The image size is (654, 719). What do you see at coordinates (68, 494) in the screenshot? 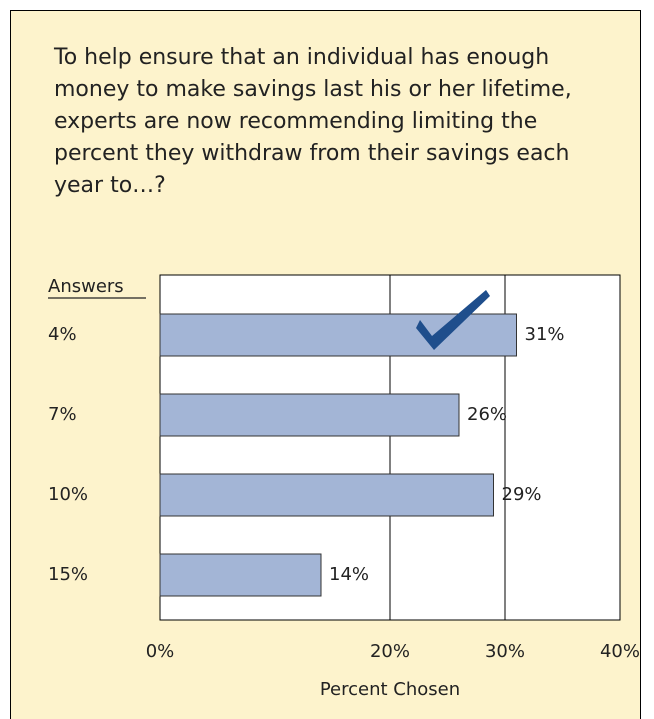
I see `category-label: 10%` at bounding box center [68, 494].